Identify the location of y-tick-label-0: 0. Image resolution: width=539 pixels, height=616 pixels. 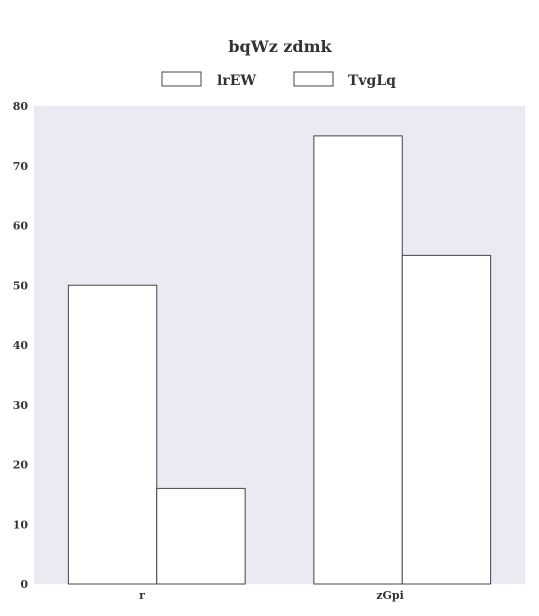
(24, 584).